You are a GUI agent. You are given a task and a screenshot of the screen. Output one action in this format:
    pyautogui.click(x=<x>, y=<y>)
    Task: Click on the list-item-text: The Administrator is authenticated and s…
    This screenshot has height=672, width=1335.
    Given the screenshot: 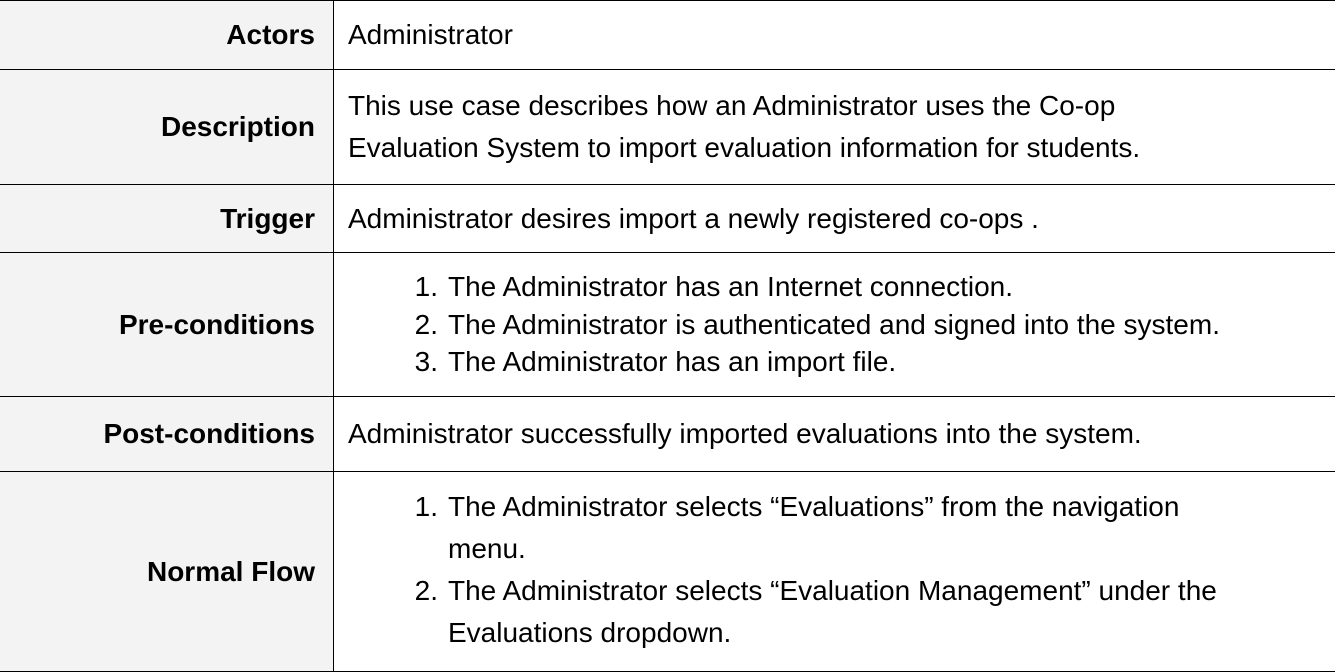 What is the action you would take?
    pyautogui.click(x=891, y=325)
    